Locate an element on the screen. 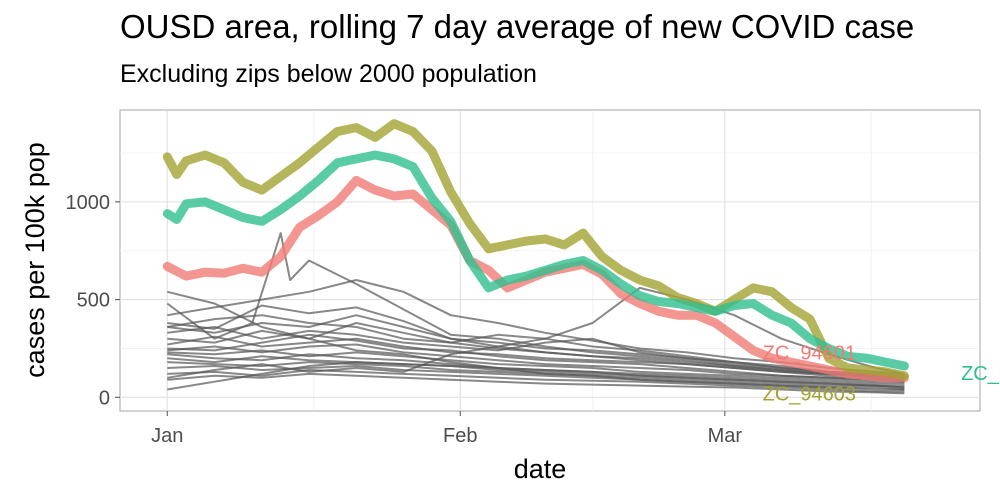 The height and width of the screenshot is (500, 1000). series-label: ZC_94601 is located at coordinates (809, 353).